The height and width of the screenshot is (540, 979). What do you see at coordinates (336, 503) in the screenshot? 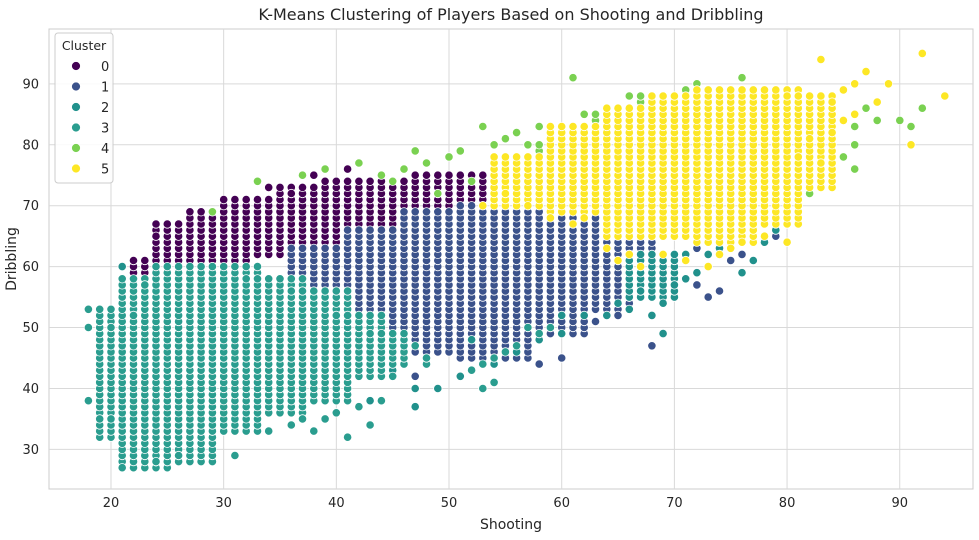
I see `x-tick-label: 40` at bounding box center [336, 503].